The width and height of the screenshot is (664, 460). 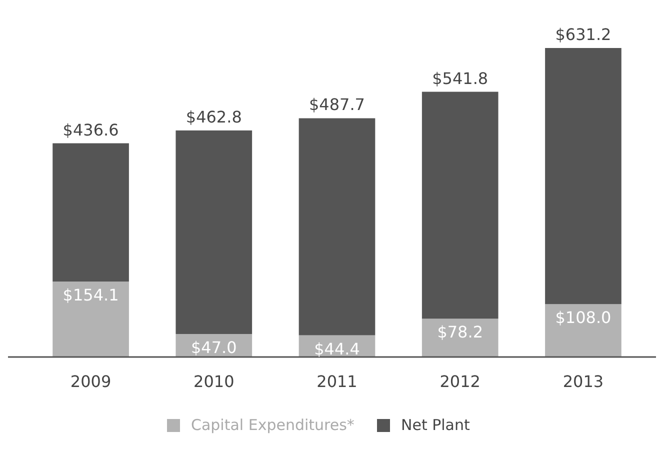 What do you see at coordinates (214, 116) in the screenshot?
I see `total-label: $462.8` at bounding box center [214, 116].